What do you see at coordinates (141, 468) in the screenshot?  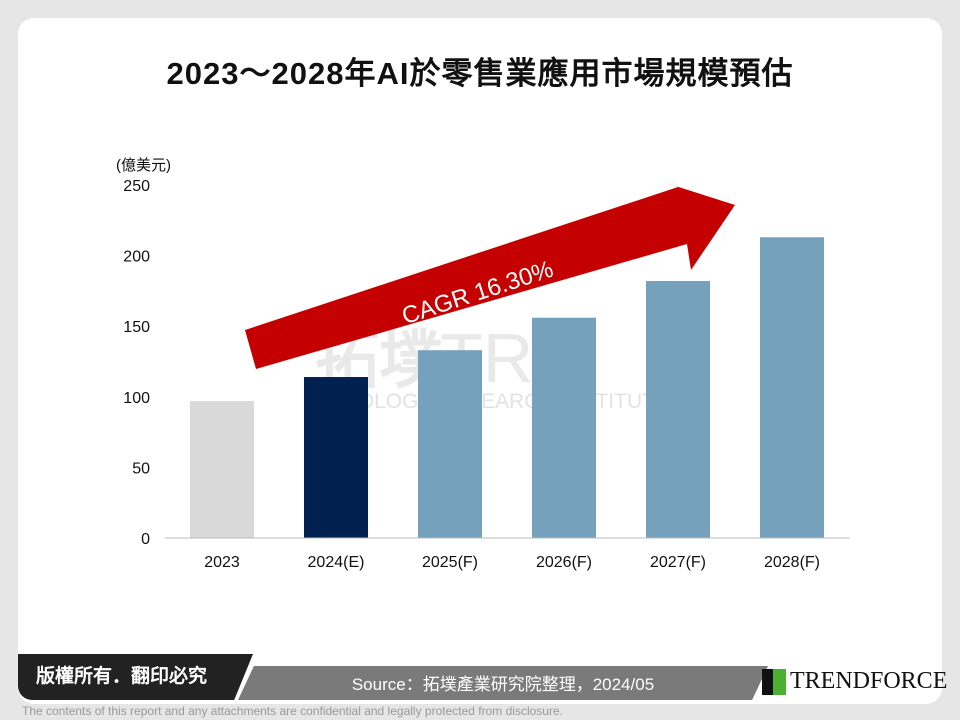 I see `y-tick-label: 50` at bounding box center [141, 468].